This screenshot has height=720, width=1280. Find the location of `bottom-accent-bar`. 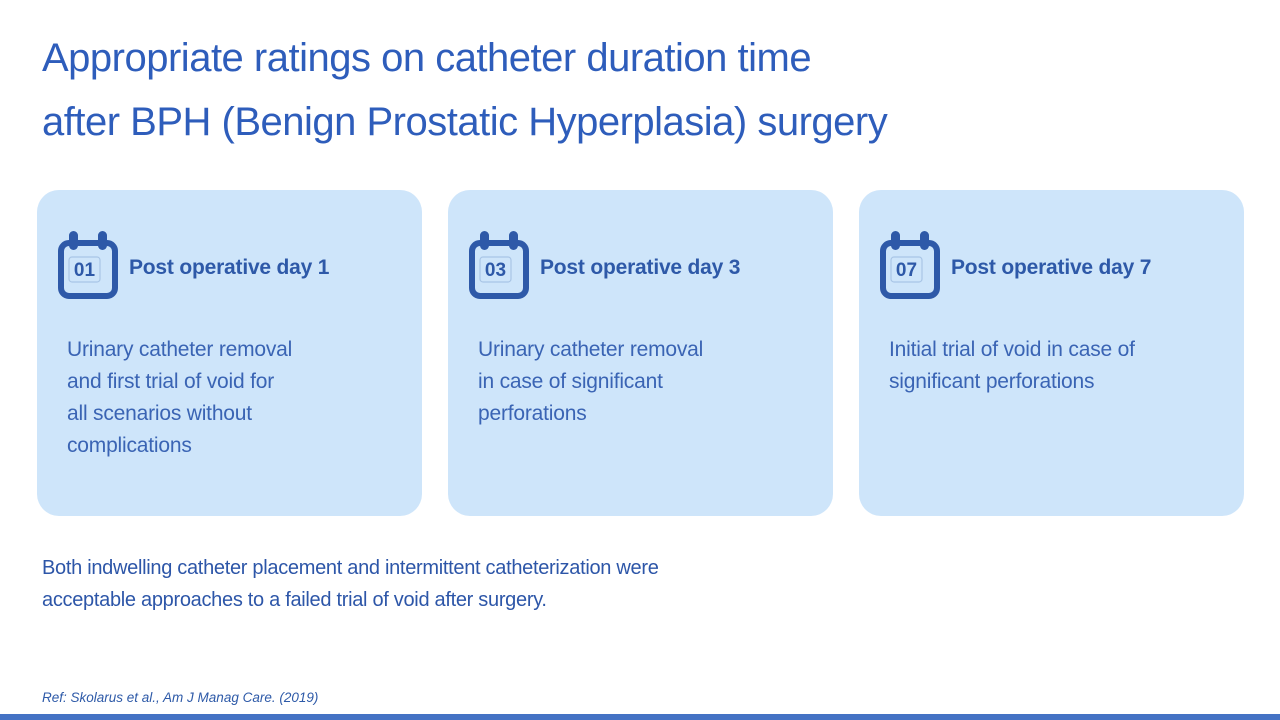

bottom-accent-bar is located at coordinates (640, 717).